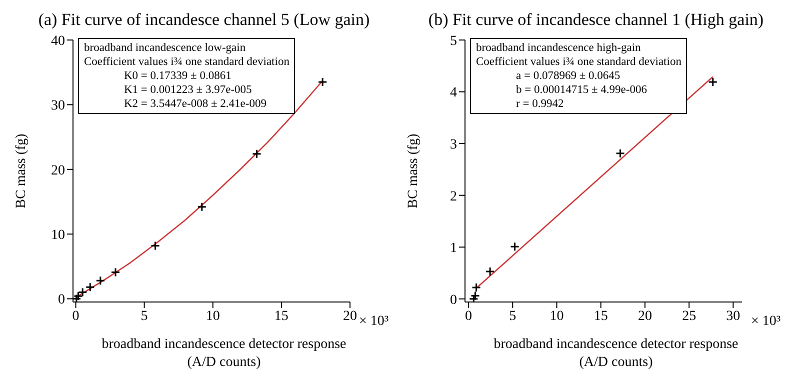 The height and width of the screenshot is (389, 800). What do you see at coordinates (540, 104) in the screenshot?
I see `annotation: r = 0.9942` at bounding box center [540, 104].